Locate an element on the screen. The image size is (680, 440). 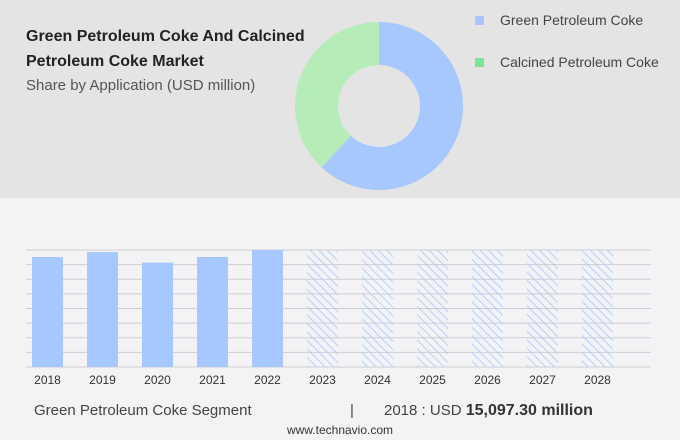
x-tick-label: 2019 is located at coordinates (102, 380).